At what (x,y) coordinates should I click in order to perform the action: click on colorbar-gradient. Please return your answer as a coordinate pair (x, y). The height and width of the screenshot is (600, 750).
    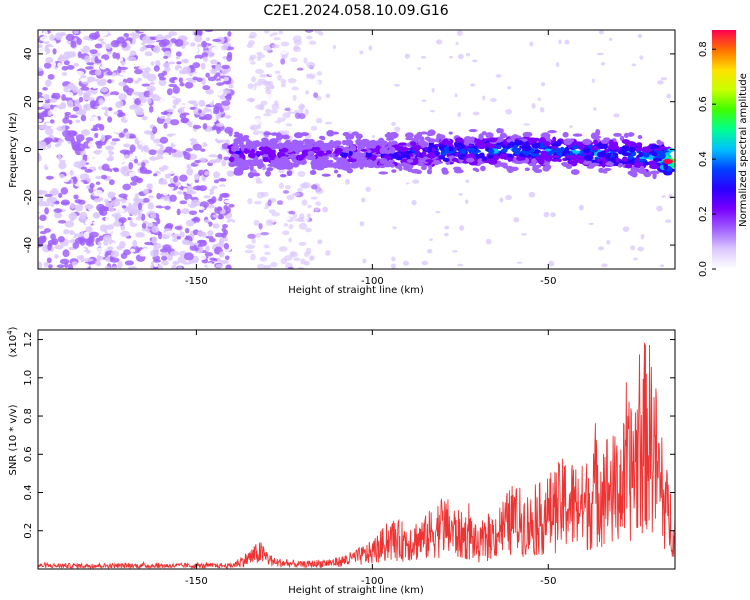
    Looking at the image, I should click on (724, 149).